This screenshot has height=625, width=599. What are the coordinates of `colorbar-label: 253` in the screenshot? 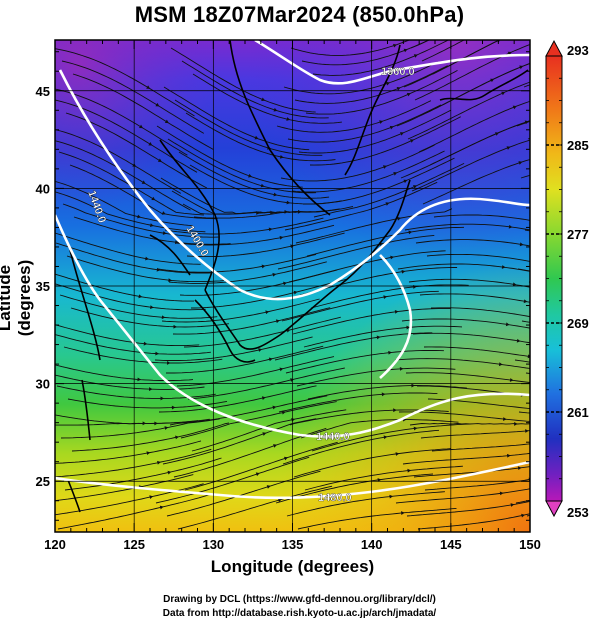 It's located at (578, 512).